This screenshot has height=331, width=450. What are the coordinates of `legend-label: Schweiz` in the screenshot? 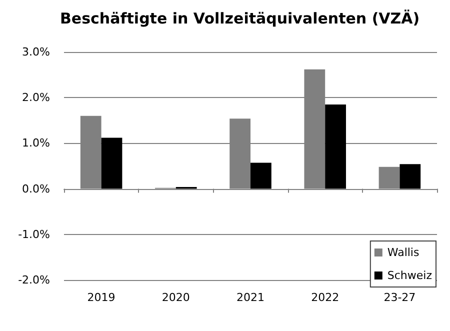 It's located at (409, 275).